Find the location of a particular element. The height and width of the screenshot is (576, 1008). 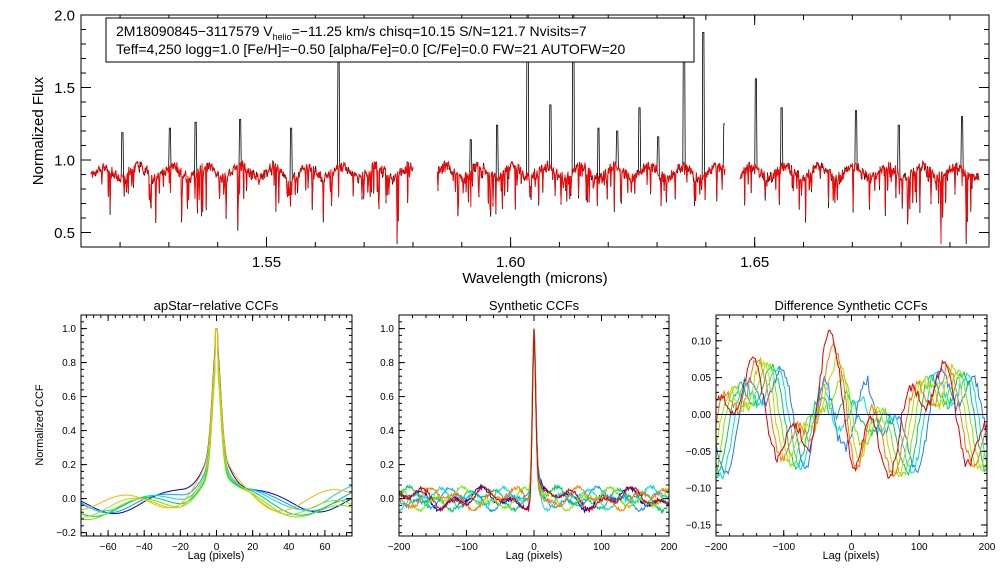

difference-ccf-plot-frame is located at coordinates (851, 425).